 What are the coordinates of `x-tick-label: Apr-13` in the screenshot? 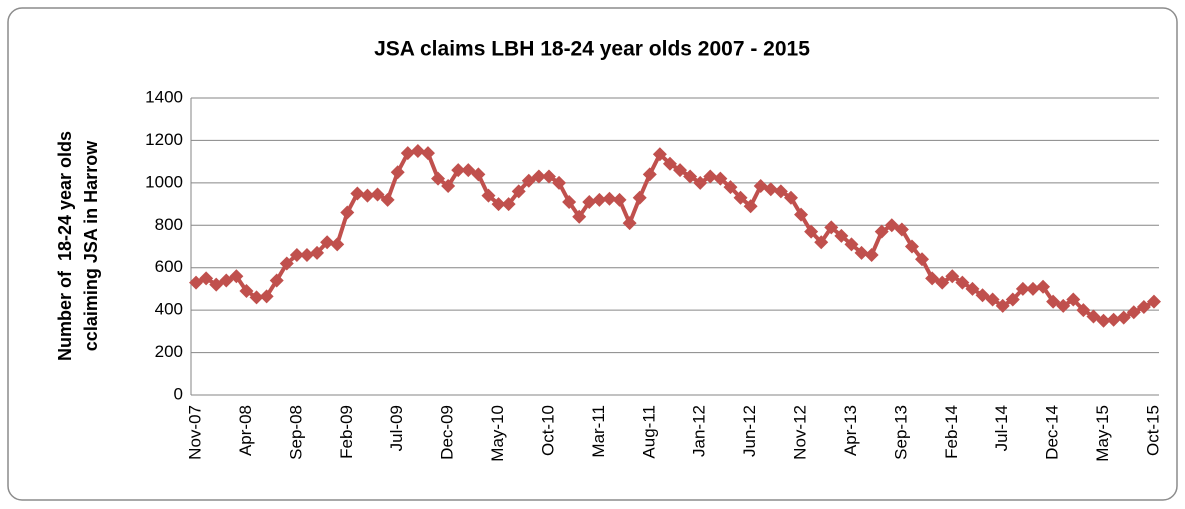 It's located at (850, 430).